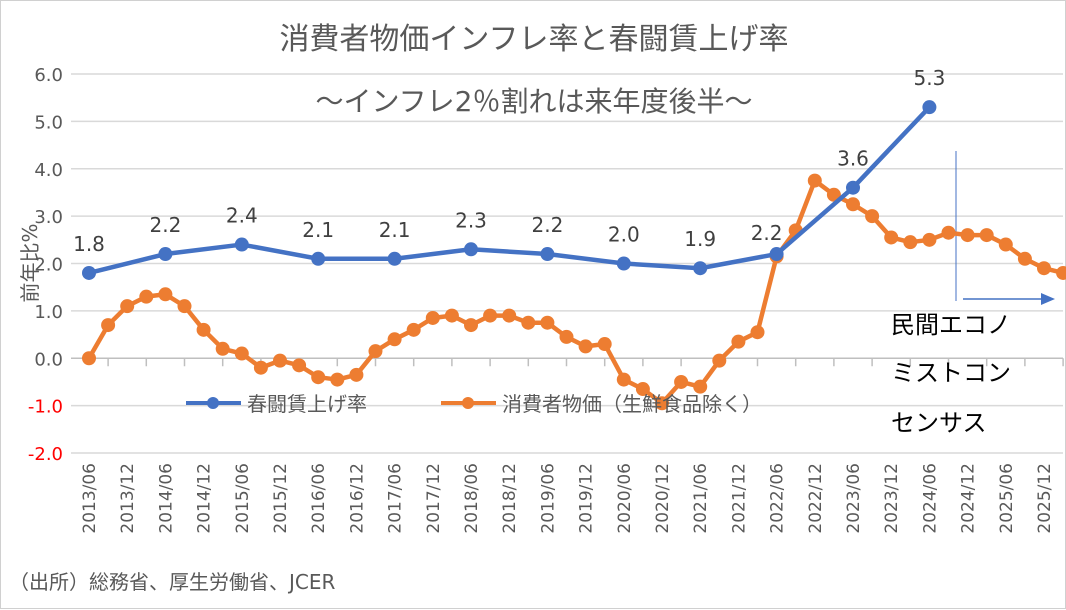 Image resolution: width=1066 pixels, height=610 pixels. I want to click on y-tick-label: 1.0, so click(48, 312).